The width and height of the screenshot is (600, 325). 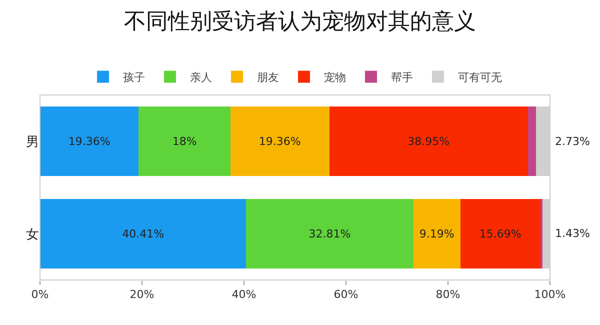 I want to click on legend-label: 朋友, so click(x=268, y=77).